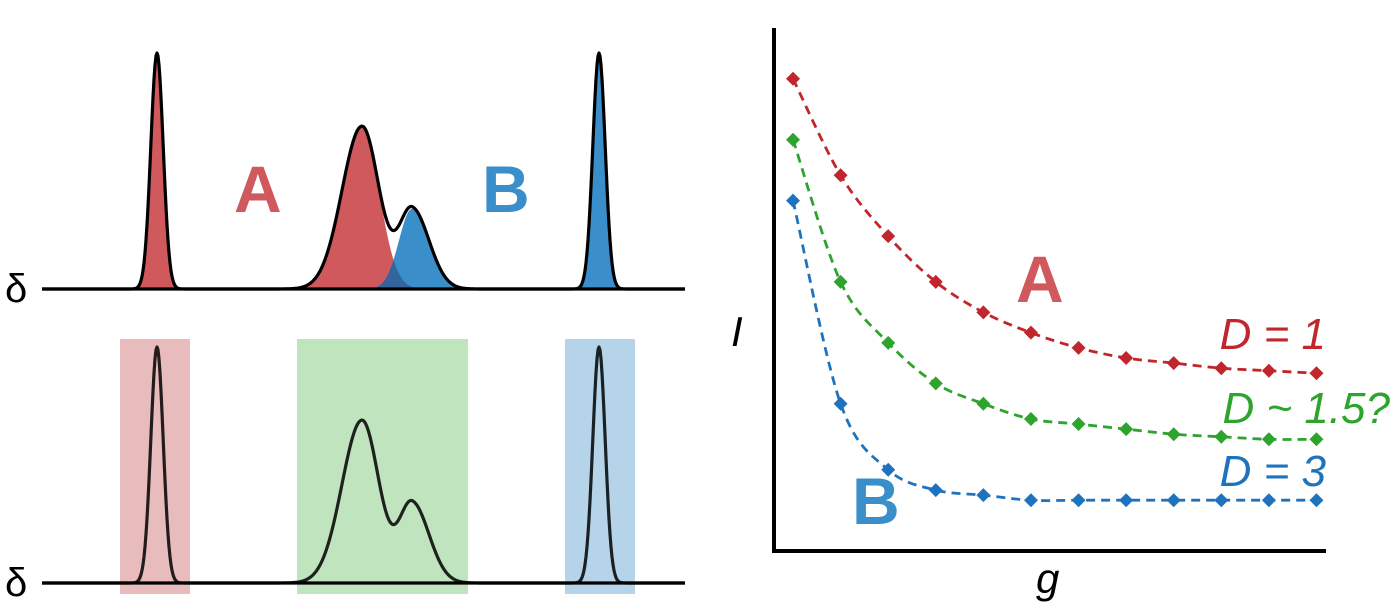  I want to click on integration-region-b, so click(600, 466).